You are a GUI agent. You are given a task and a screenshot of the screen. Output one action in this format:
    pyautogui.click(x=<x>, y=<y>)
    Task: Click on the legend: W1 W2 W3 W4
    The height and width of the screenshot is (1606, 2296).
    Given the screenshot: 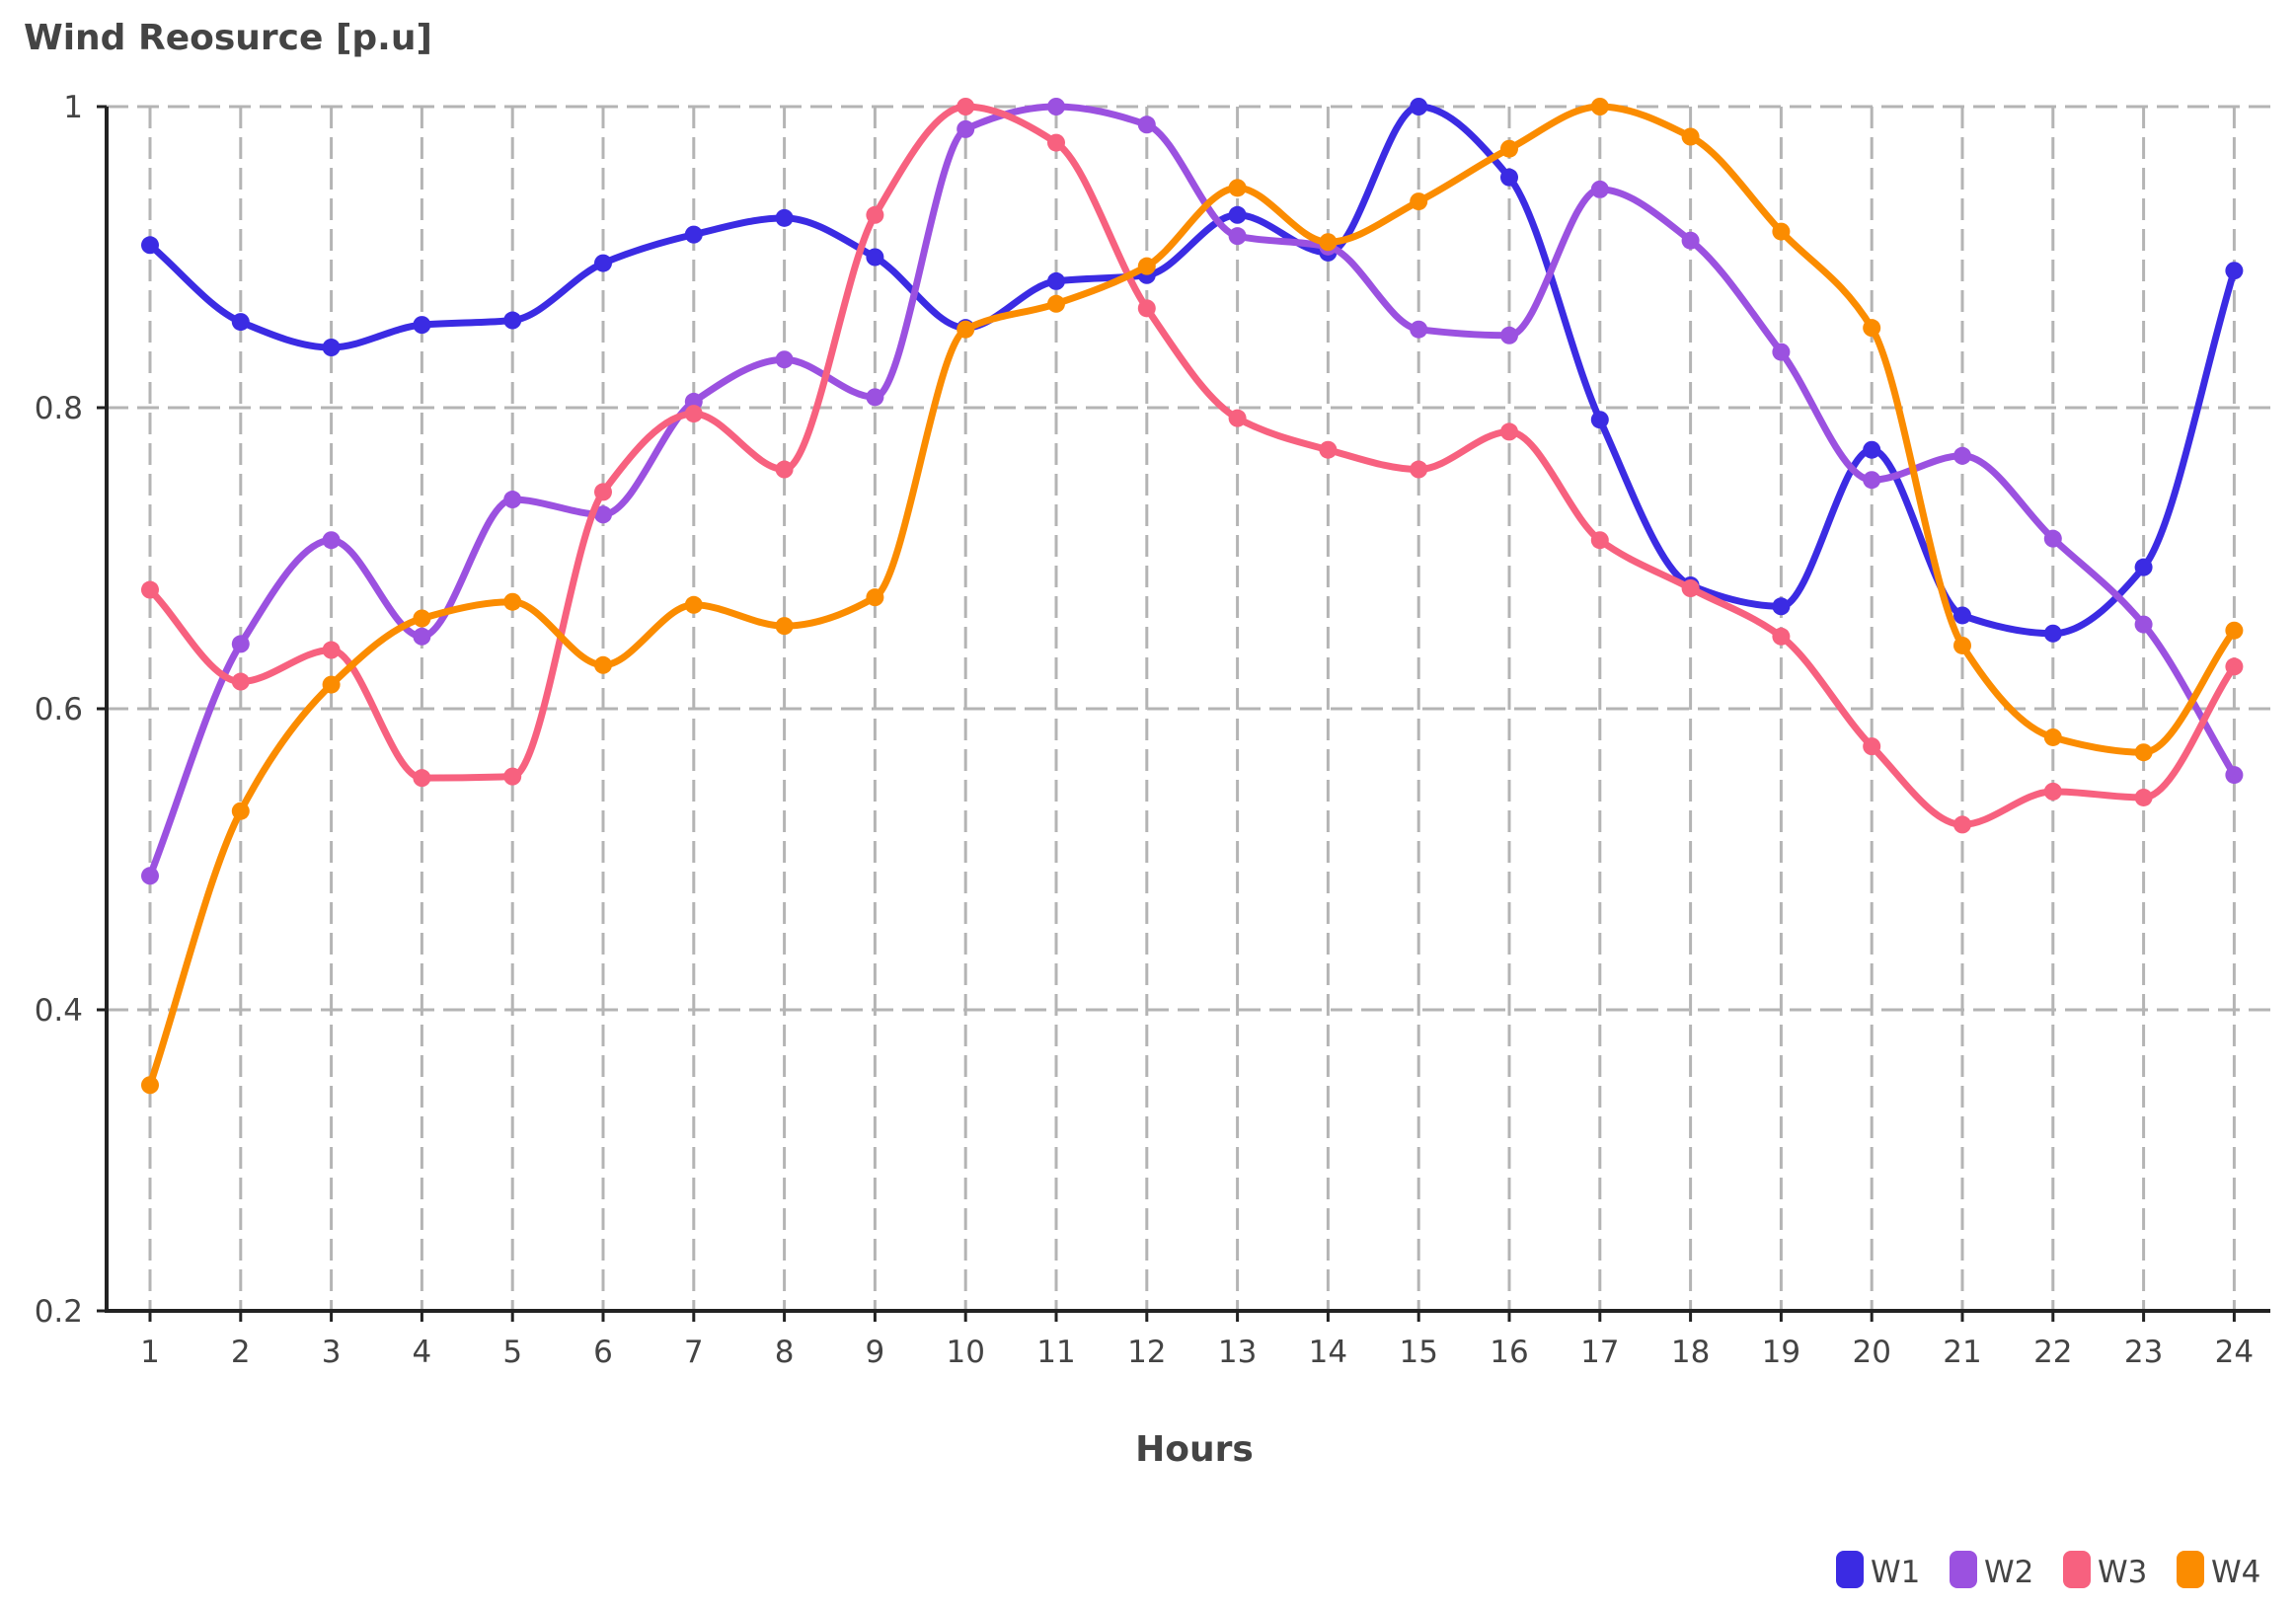 What is the action you would take?
    pyautogui.click(x=2048, y=1570)
    